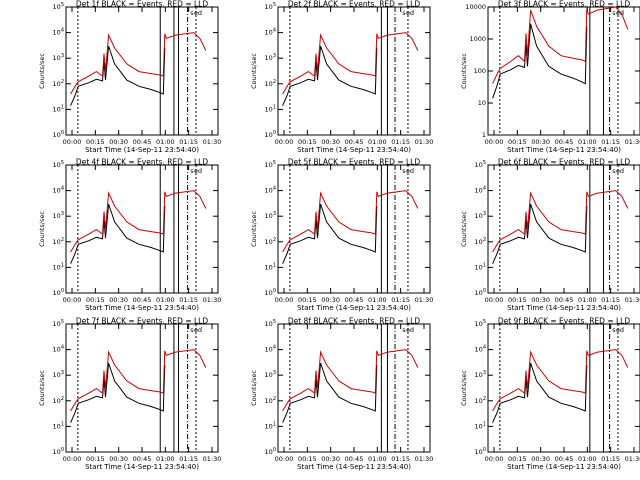  What do you see at coordinates (475, 7) in the screenshot?
I see `y-tick-label: 10000` at bounding box center [475, 7].